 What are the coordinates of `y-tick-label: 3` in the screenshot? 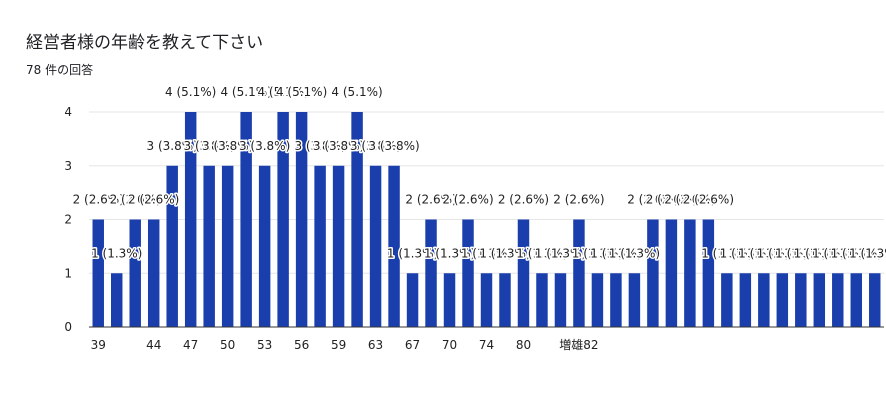 It's located at (68, 166).